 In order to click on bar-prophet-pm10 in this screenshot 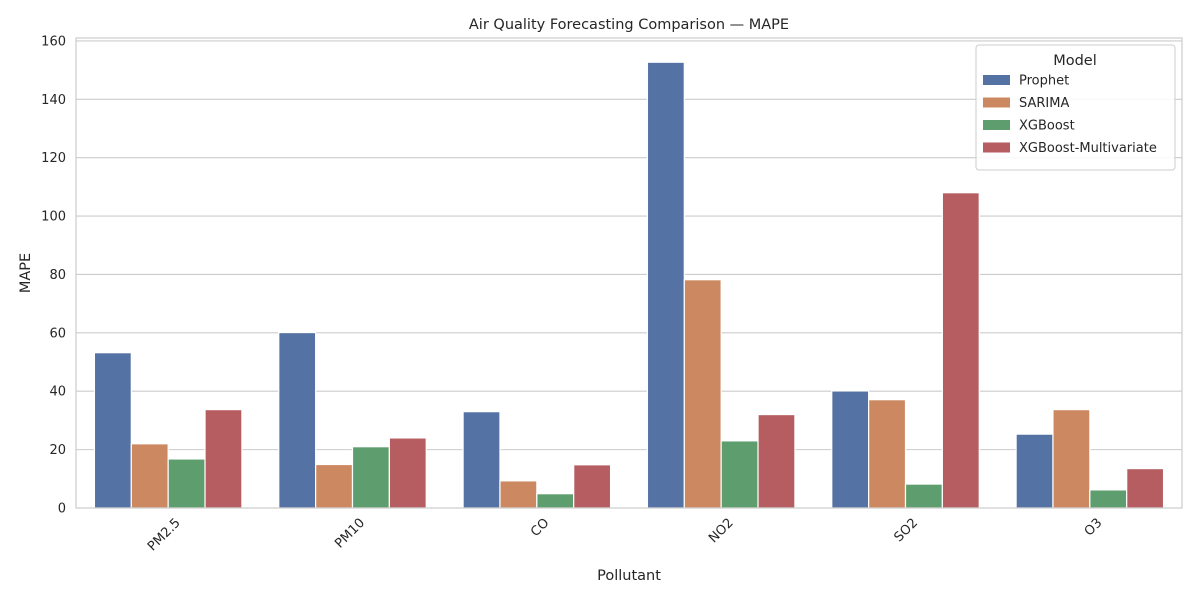, I will do `click(297, 420)`.